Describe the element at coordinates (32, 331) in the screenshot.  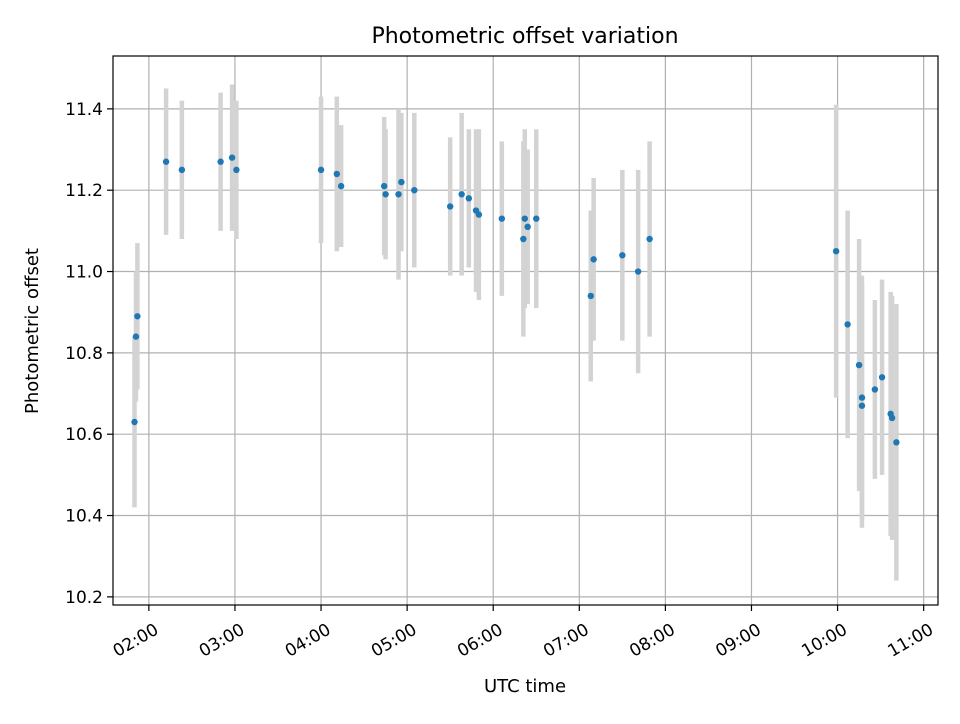
I see `y-axis-label: Photometric offset` at that location.